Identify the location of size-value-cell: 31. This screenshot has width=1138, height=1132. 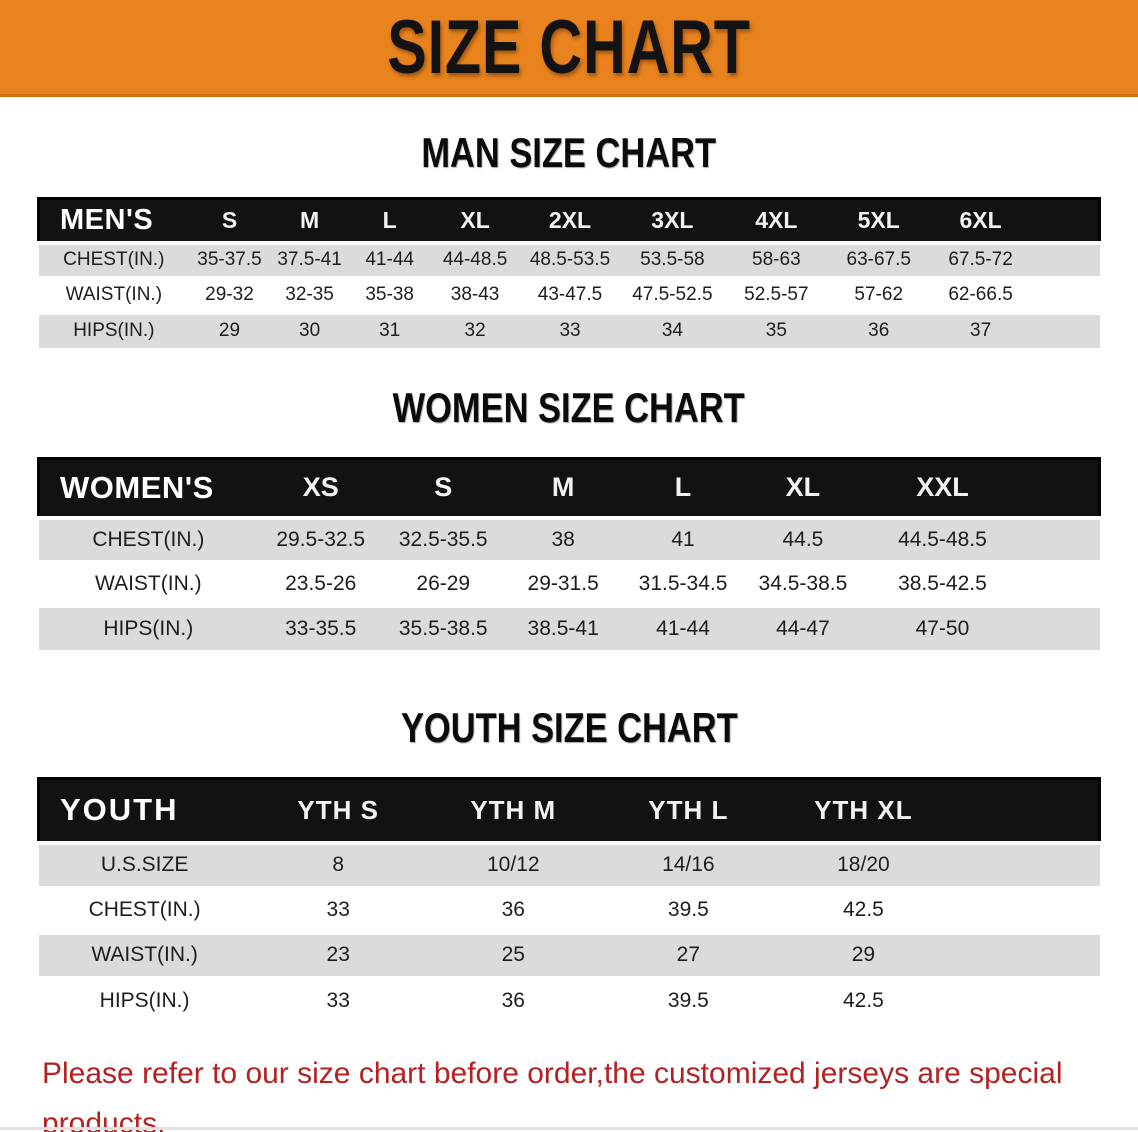
(390, 330).